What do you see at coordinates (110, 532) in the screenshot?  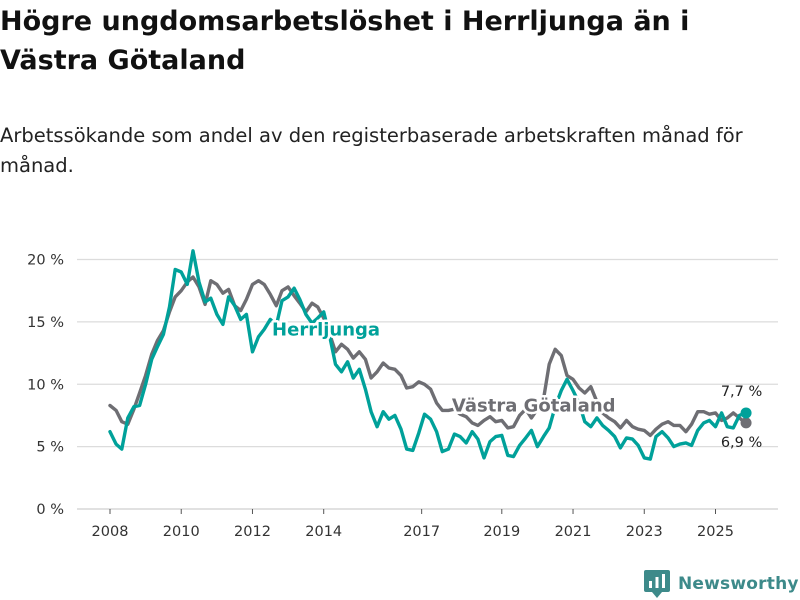 I see `x-tick-label: 2008` at bounding box center [110, 532].